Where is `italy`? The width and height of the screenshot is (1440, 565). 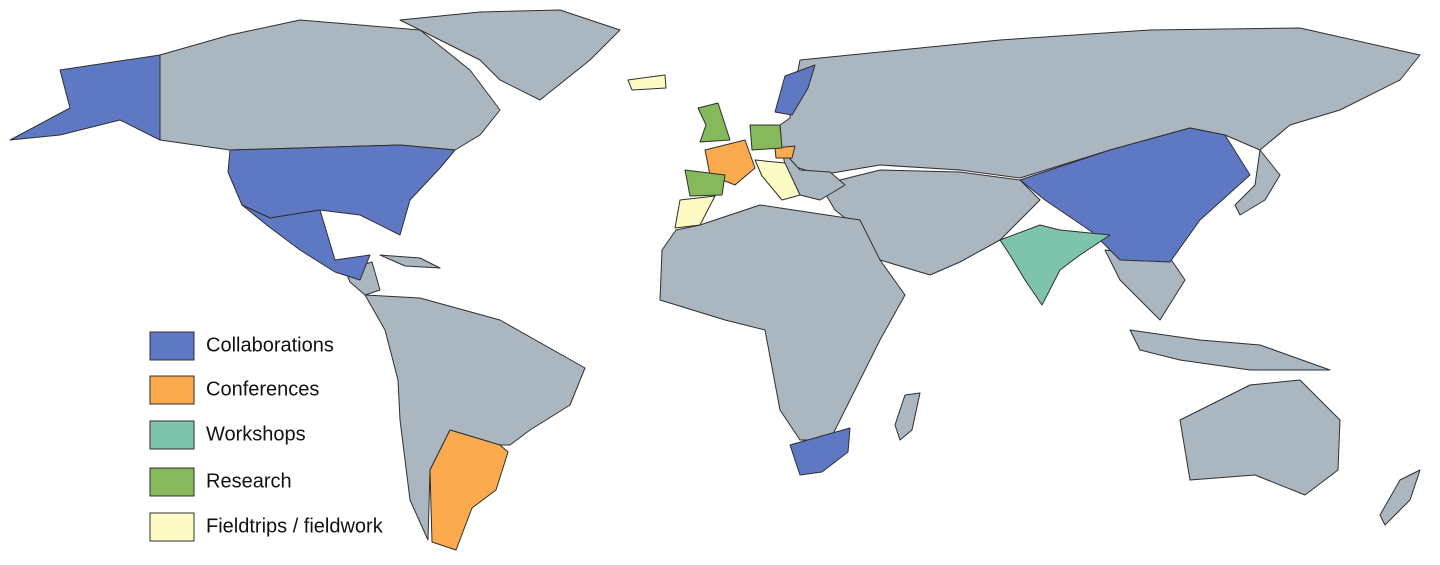 italy is located at coordinates (777, 180).